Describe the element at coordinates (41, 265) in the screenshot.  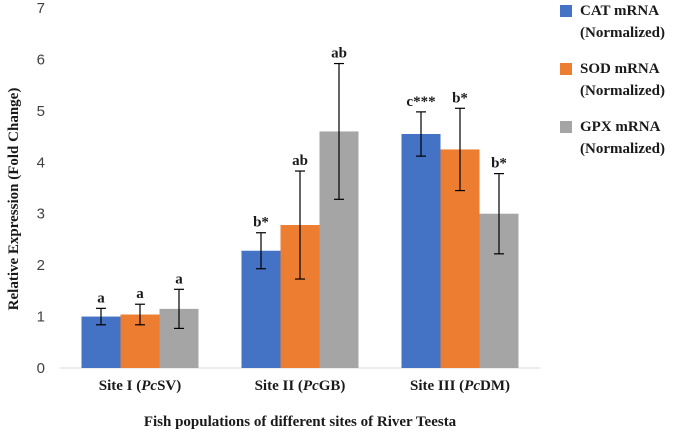
I see `y-tick-label: 2` at that location.